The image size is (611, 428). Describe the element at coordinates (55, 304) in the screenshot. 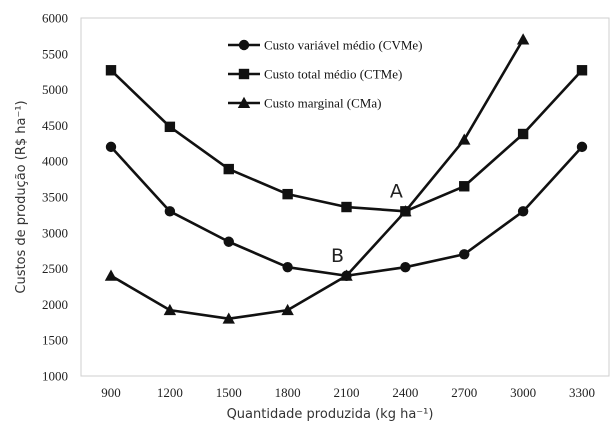

I see `y-tick-label: 2000` at that location.